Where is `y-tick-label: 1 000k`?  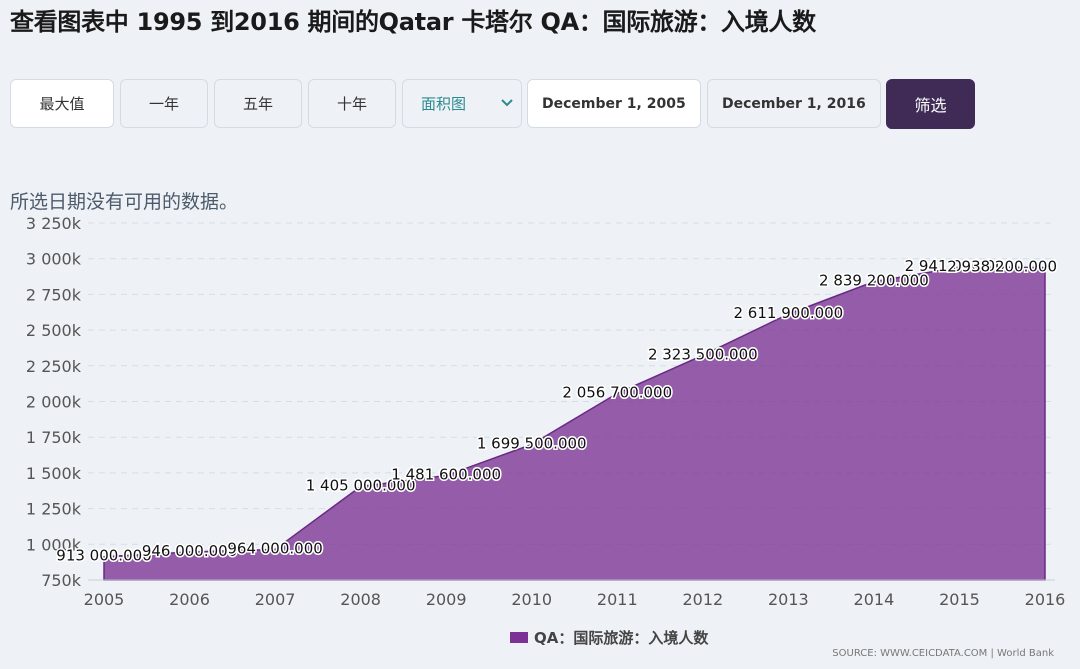
y-tick-label: 1 000k is located at coordinates (54, 544).